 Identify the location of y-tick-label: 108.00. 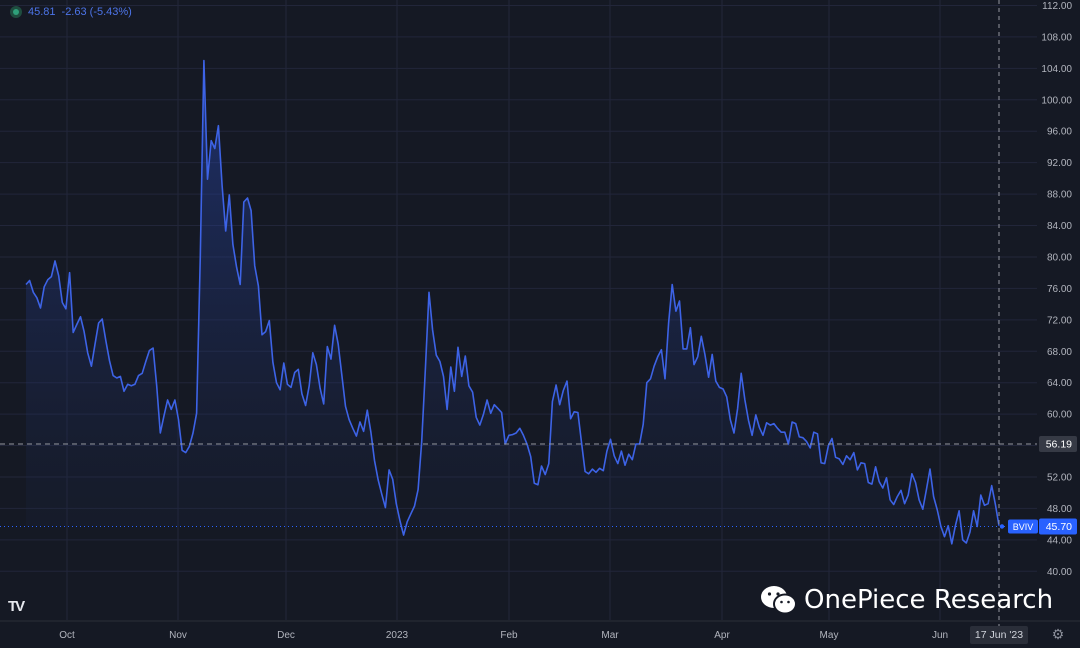
(1056, 37).